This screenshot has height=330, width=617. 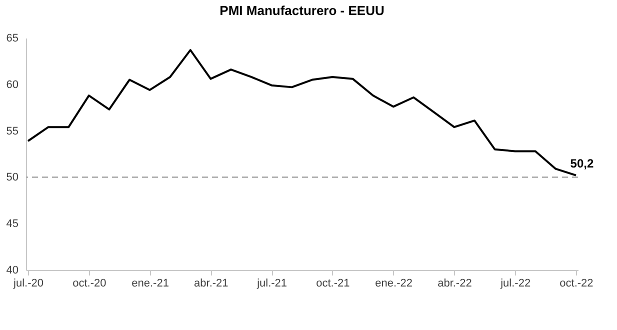 I want to click on x-tick-label: abr.-21, so click(x=211, y=284).